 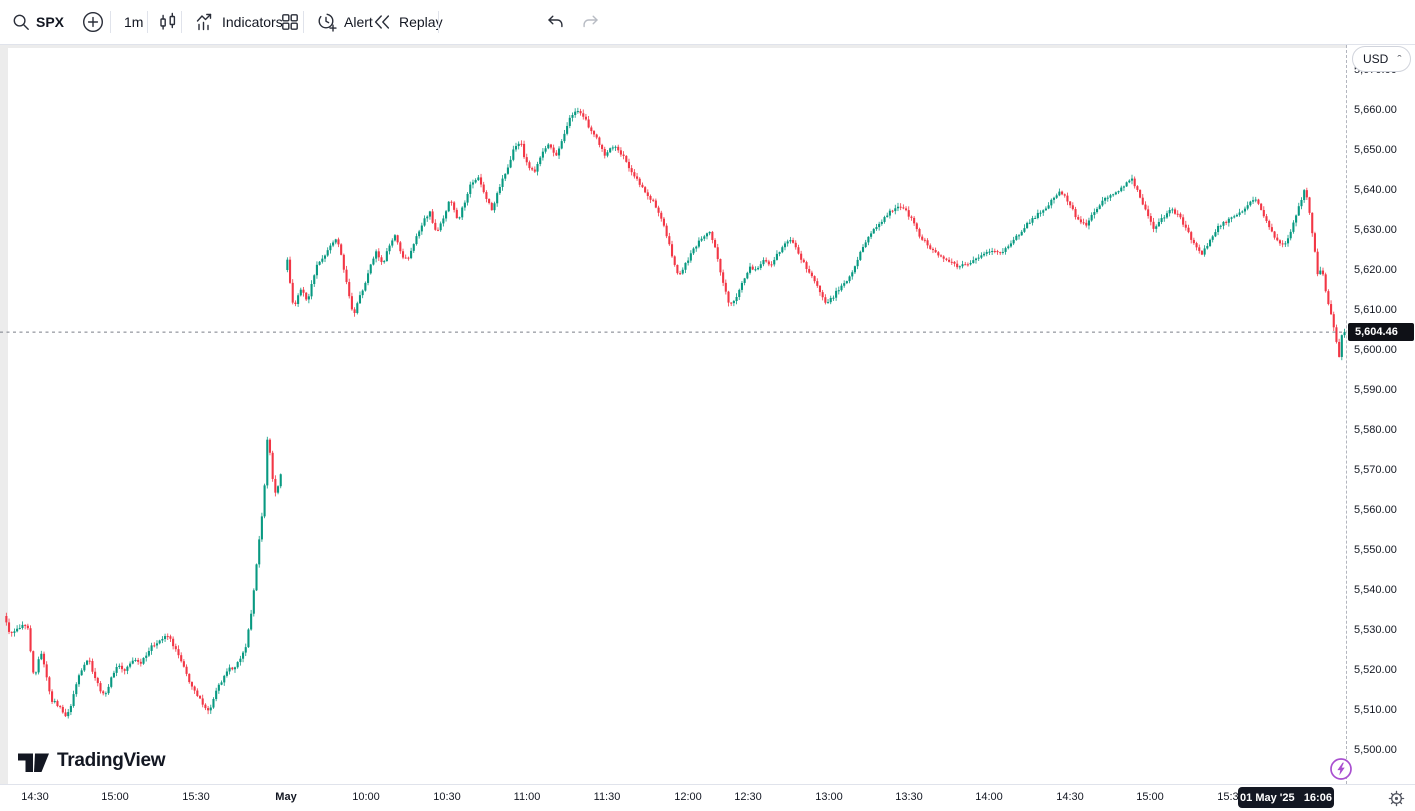 What do you see at coordinates (1375, 750) in the screenshot?
I see `price-tick-label: 5,500.00` at bounding box center [1375, 750].